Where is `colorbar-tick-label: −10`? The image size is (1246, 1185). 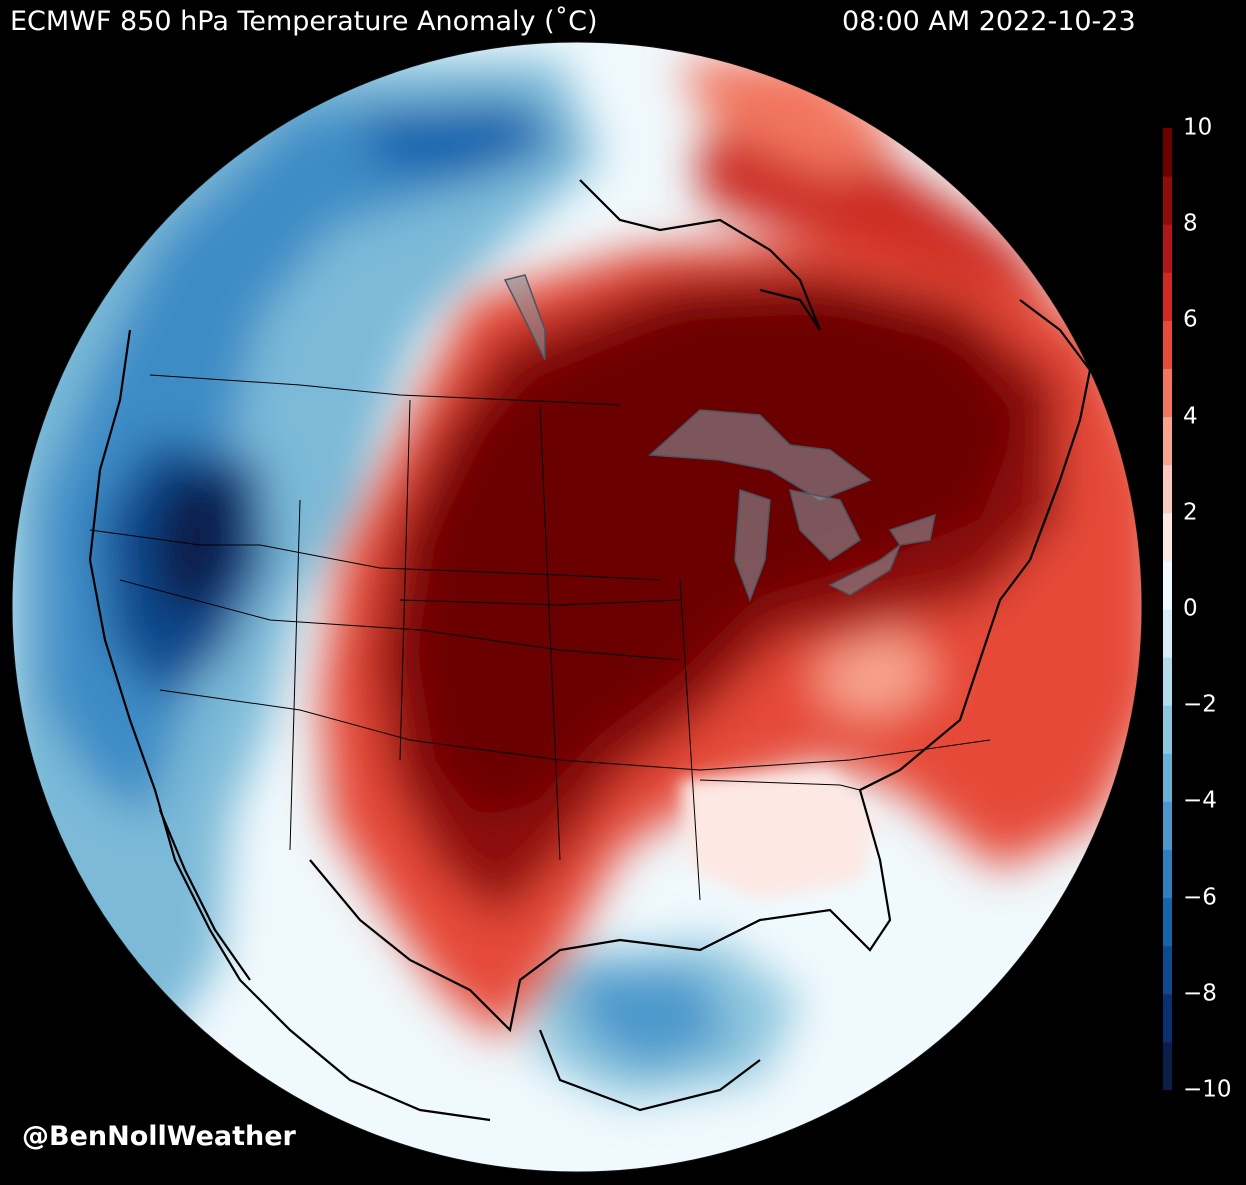 colorbar-tick-label: −10 is located at coordinates (1207, 1089).